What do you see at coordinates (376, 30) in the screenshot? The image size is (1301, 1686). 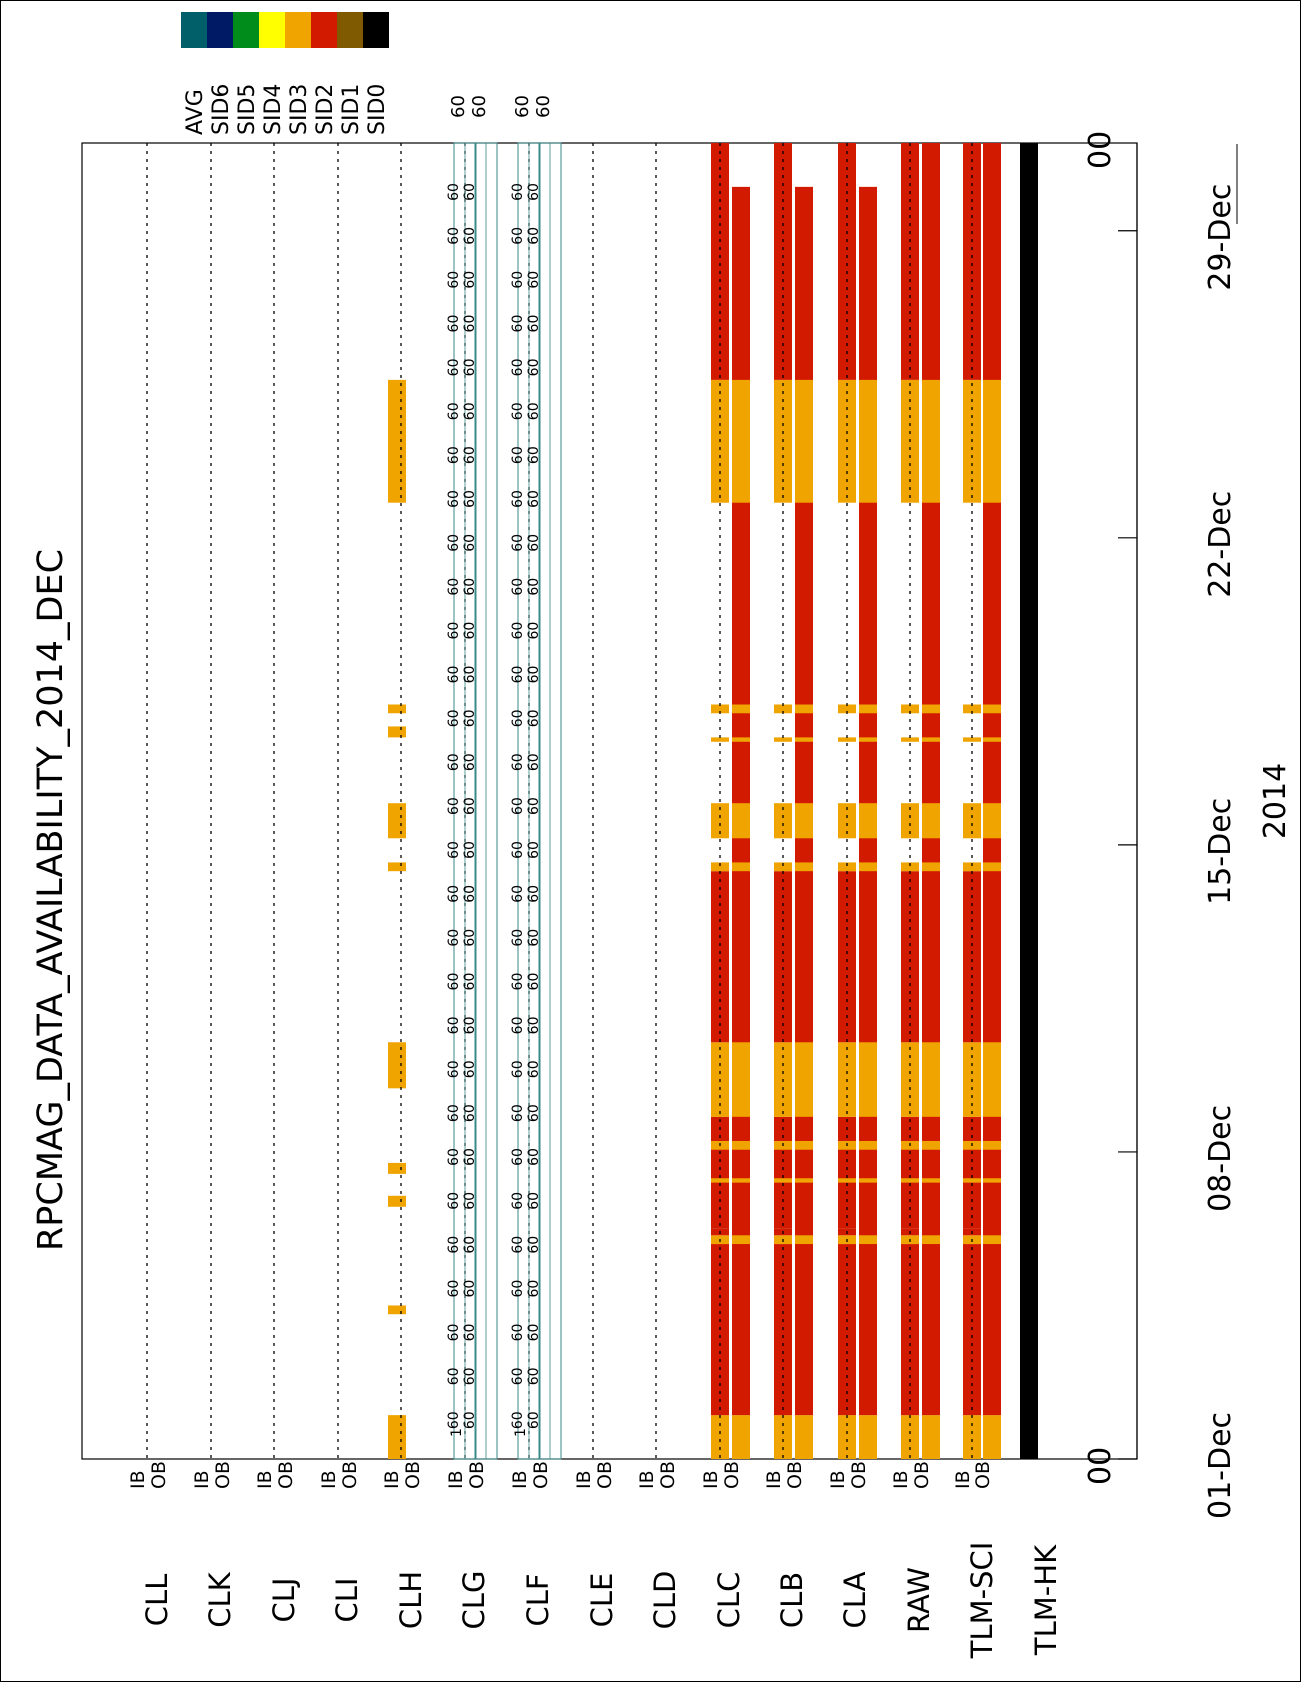 I see `legend-swatch-sid0` at bounding box center [376, 30].